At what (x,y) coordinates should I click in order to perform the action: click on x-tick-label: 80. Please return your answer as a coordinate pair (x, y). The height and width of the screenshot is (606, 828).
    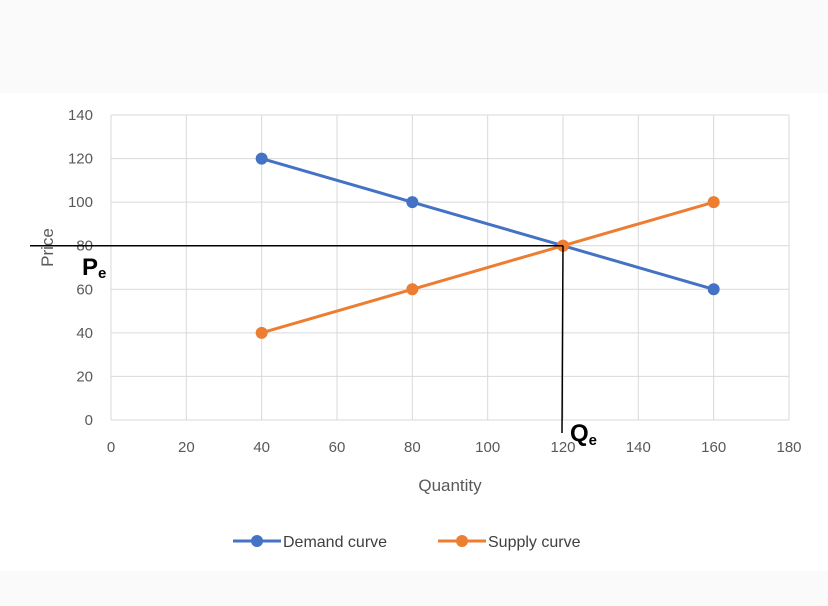
    Looking at the image, I should click on (412, 447).